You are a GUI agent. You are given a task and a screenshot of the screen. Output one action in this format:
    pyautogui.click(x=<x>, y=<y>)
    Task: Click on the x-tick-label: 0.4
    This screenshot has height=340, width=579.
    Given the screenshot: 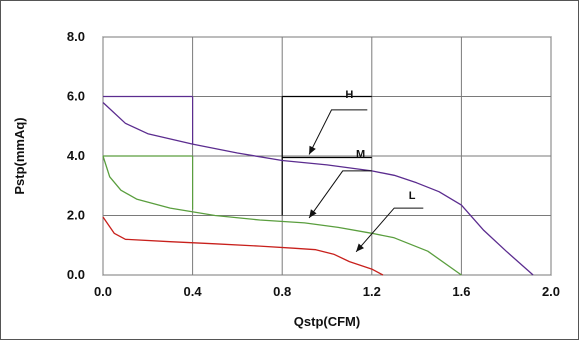 What is the action you would take?
    pyautogui.click(x=193, y=291)
    